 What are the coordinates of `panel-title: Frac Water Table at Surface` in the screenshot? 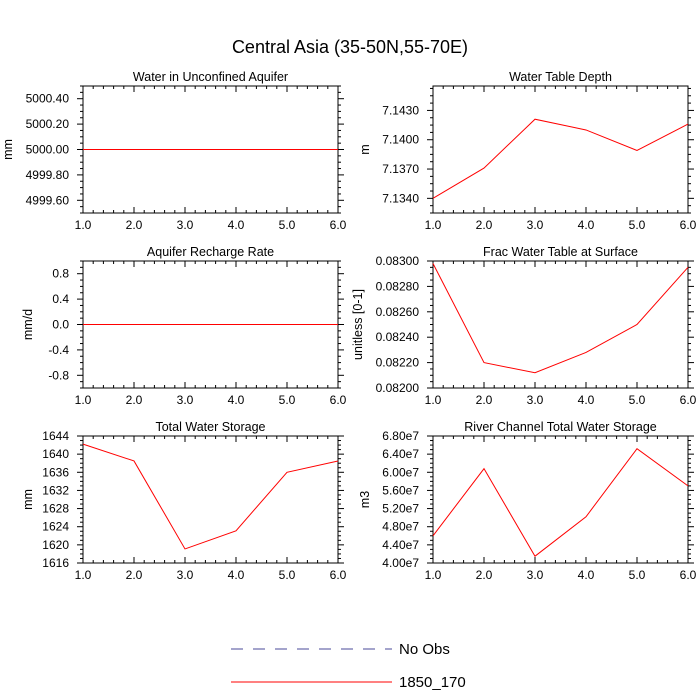 It's located at (560, 252).